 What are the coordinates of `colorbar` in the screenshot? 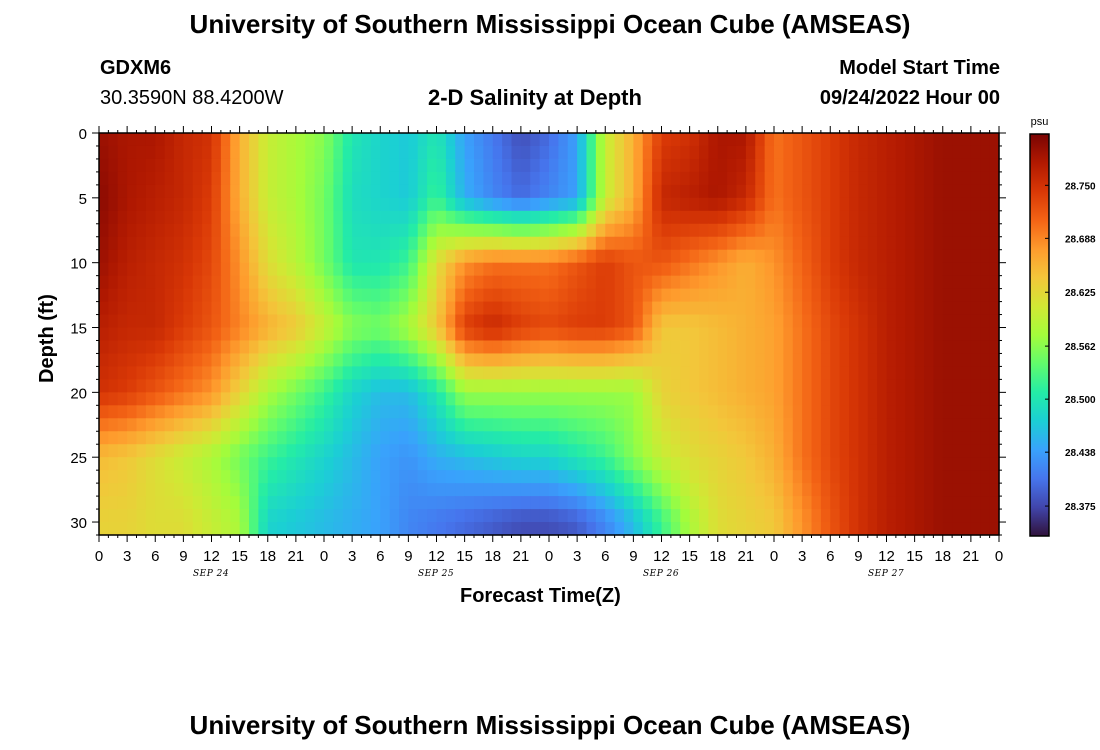 It's located at (1039, 335).